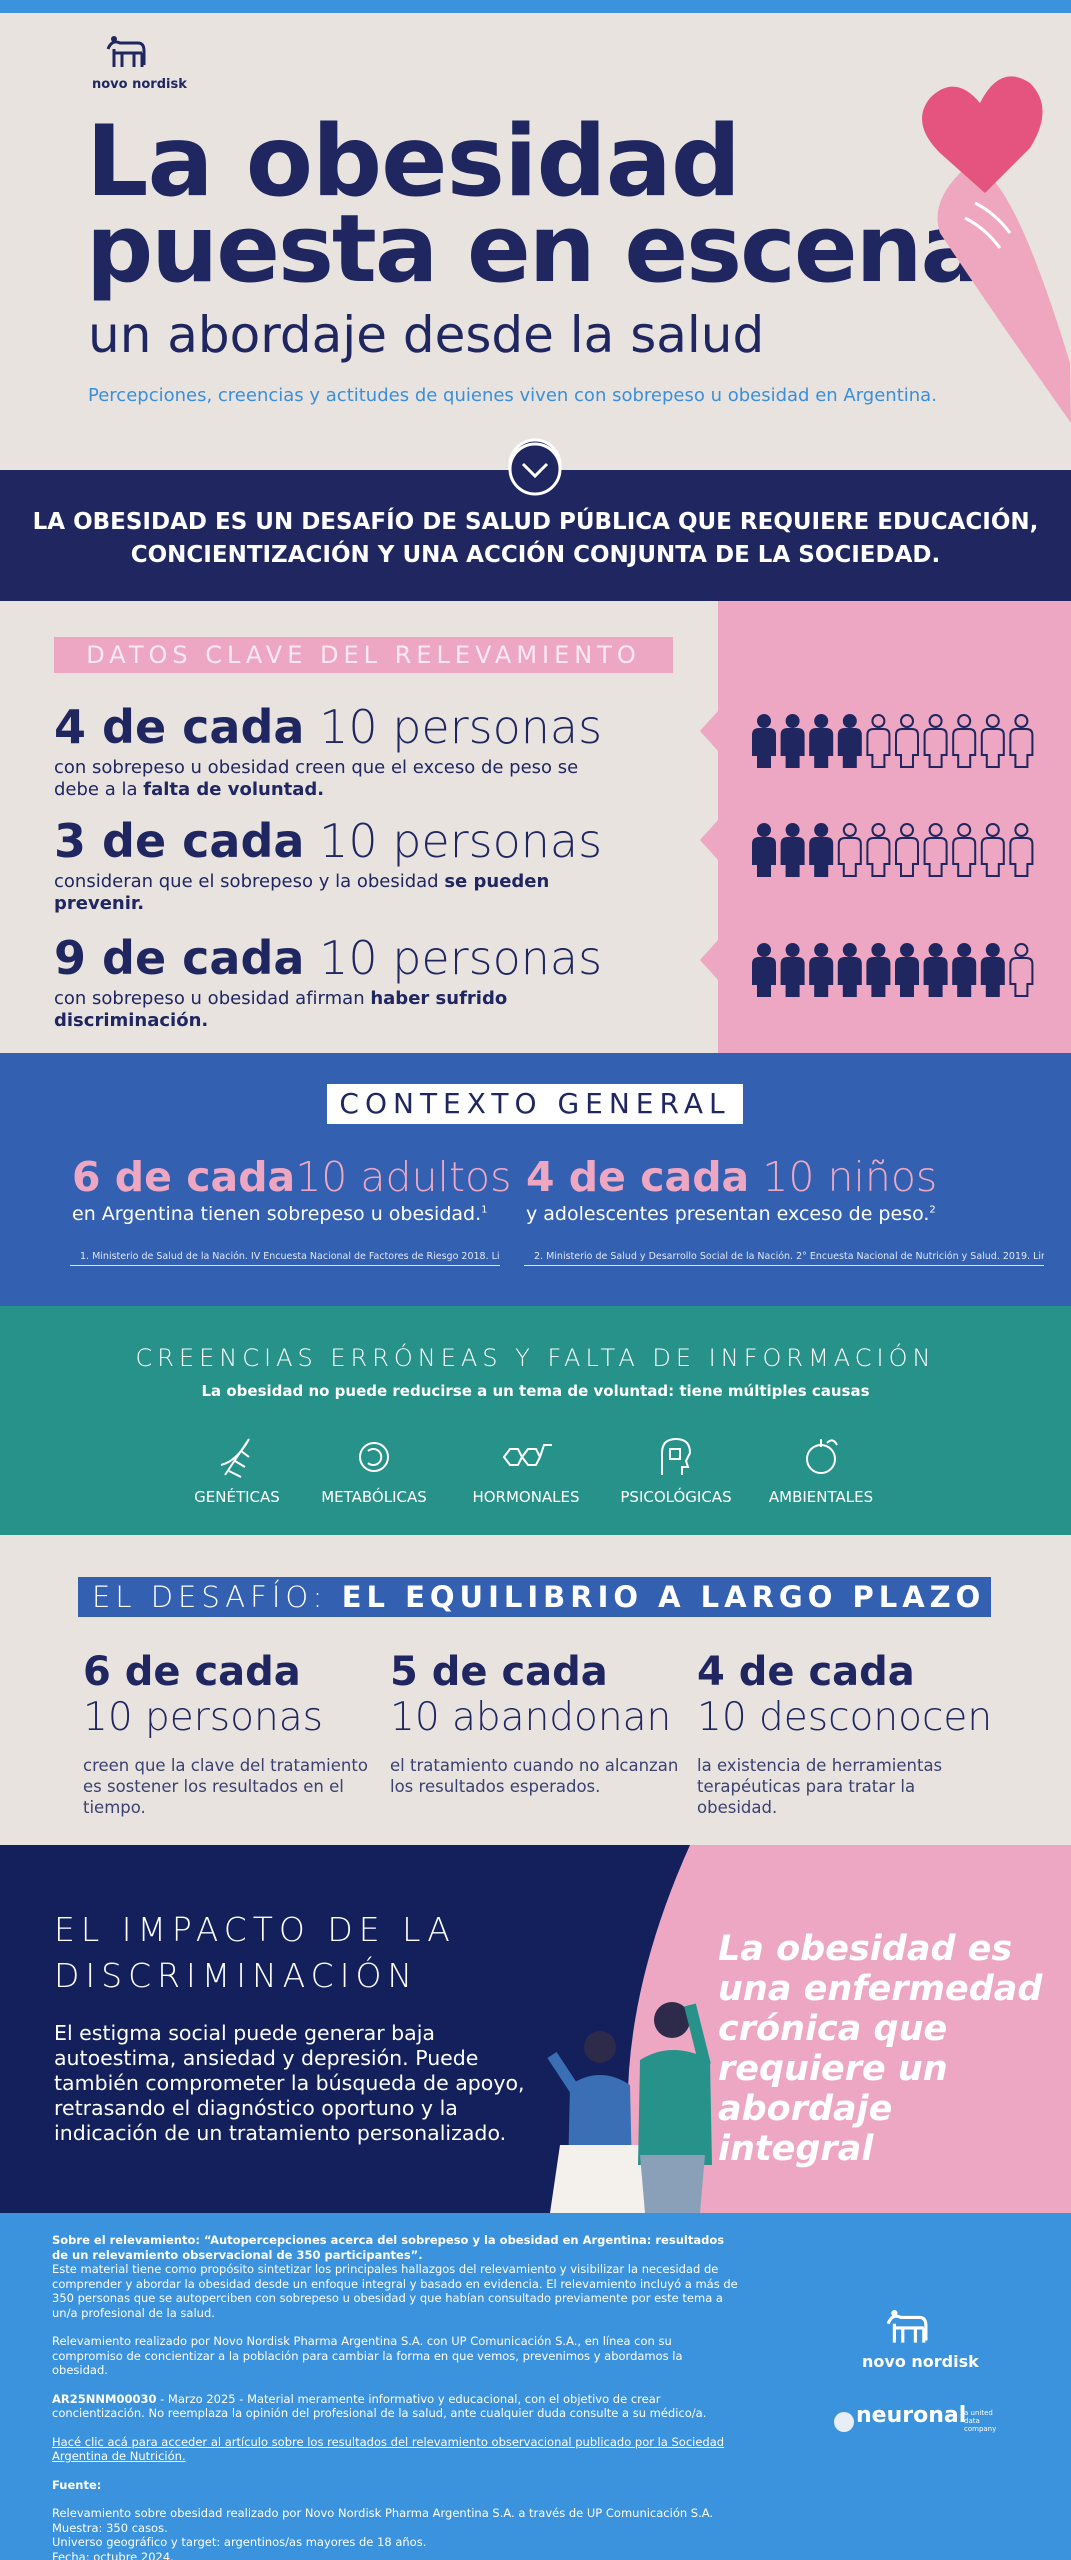 The height and width of the screenshot is (2560, 1071). What do you see at coordinates (980, 2421) in the screenshot?
I see `partner-tag: a united data company` at bounding box center [980, 2421].